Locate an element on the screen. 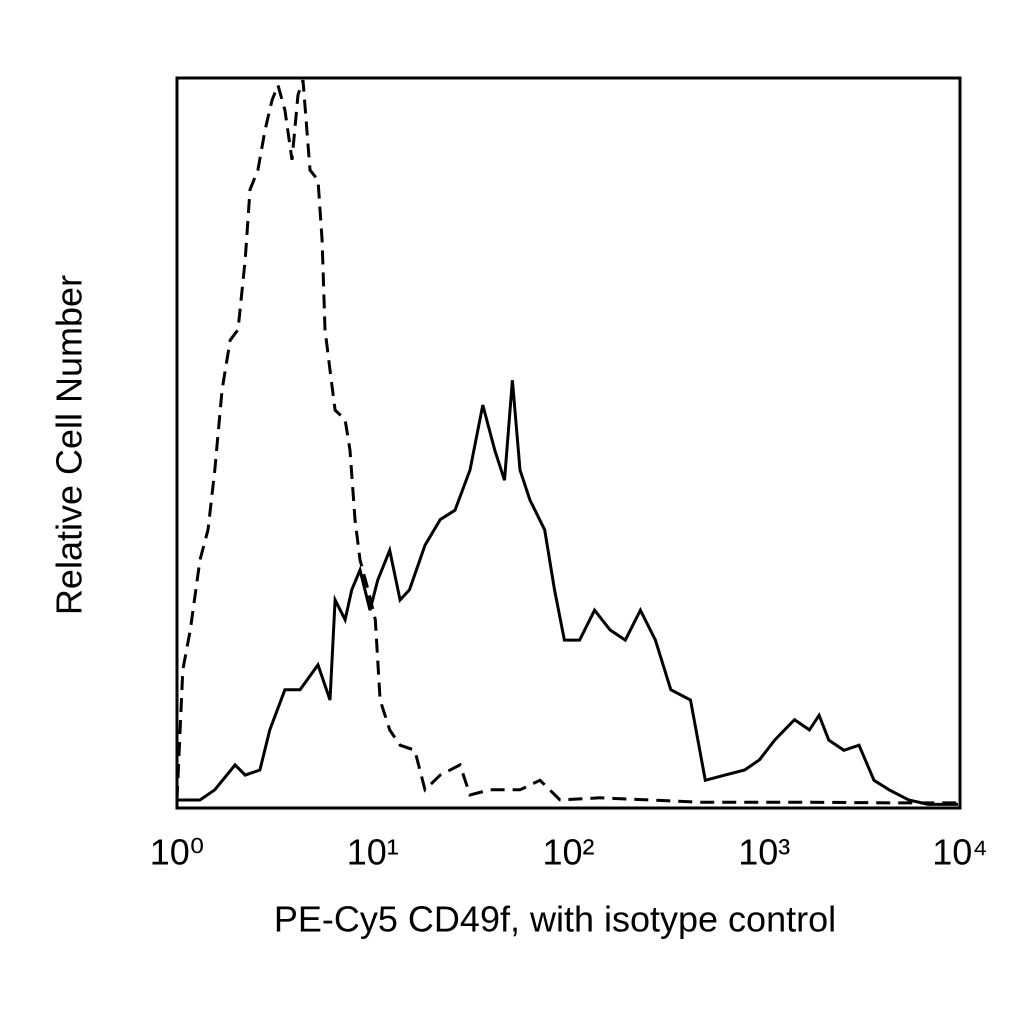 The image size is (1024, 1024). x-axis-label: PE-Cy5 CD49f, with isotype control is located at coordinates (555, 919).